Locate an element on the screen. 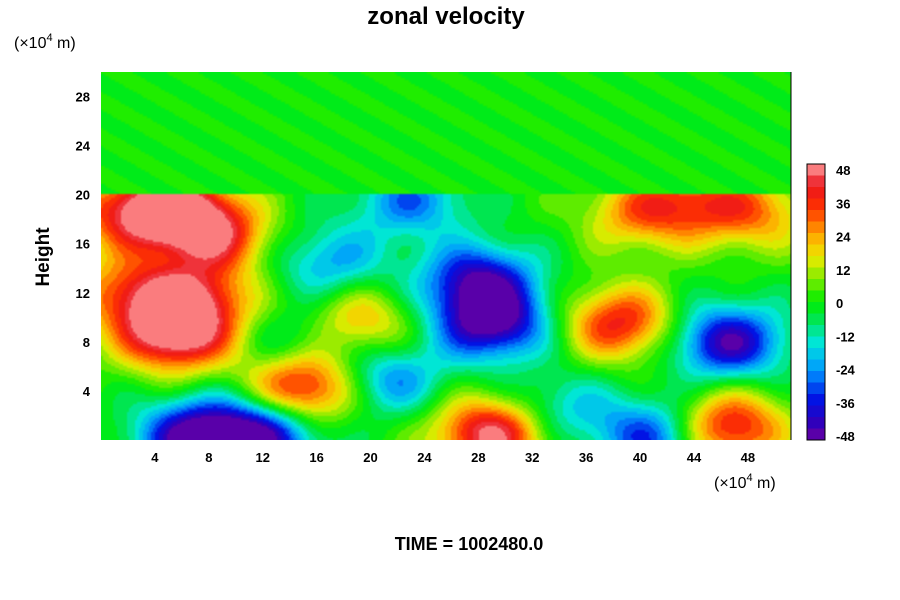  chart-title: zonal velocity is located at coordinates (446, 16).